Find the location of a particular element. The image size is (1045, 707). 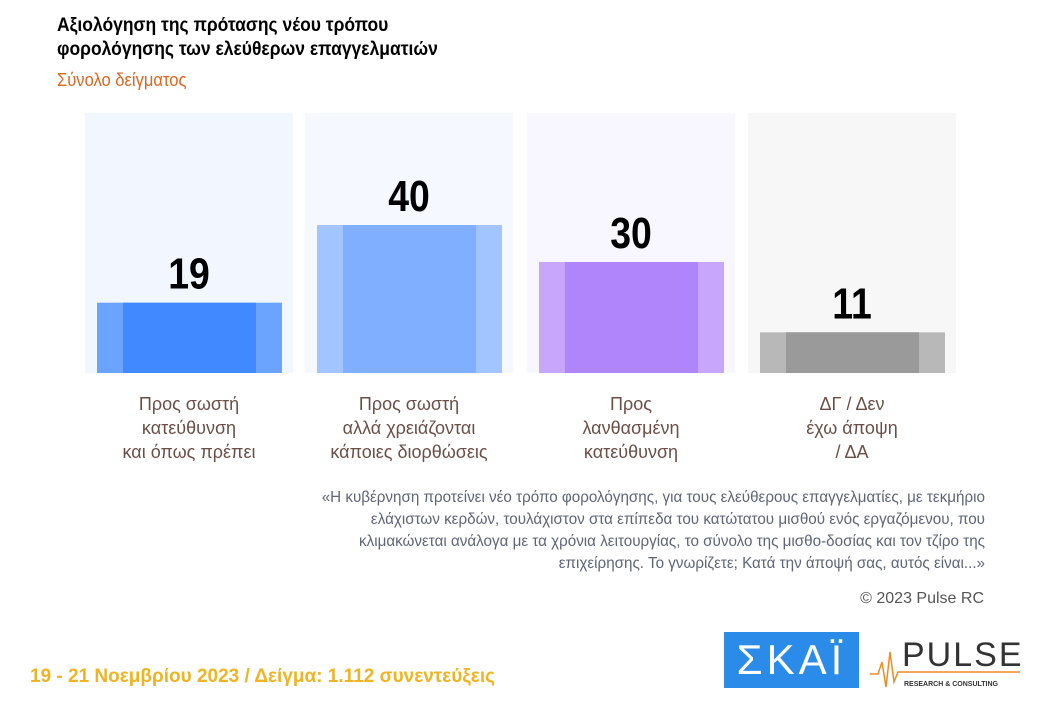

data-label: 11 is located at coordinates (852, 303).